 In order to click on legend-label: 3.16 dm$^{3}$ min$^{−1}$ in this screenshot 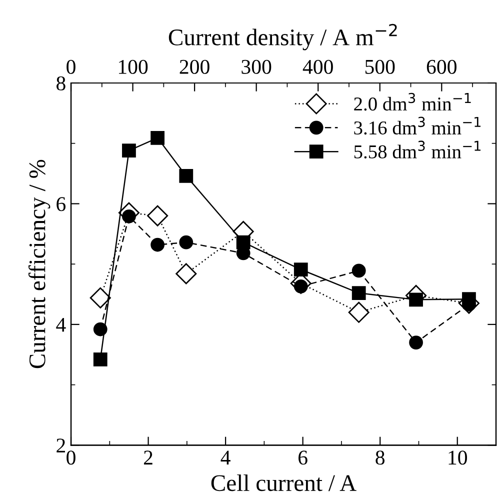, I will do `click(417, 125)`.